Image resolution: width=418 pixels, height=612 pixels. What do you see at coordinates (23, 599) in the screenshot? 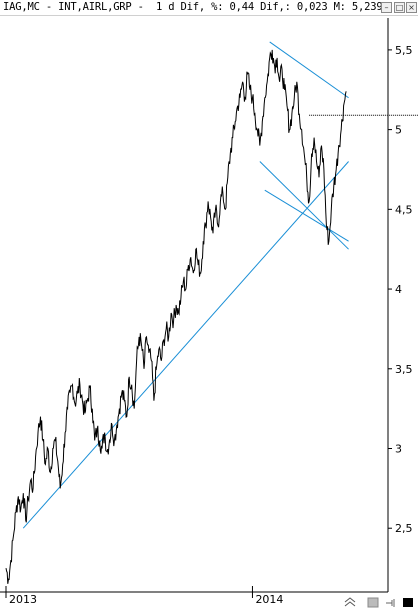
I see `x-tick-label: 2013` at bounding box center [23, 599].